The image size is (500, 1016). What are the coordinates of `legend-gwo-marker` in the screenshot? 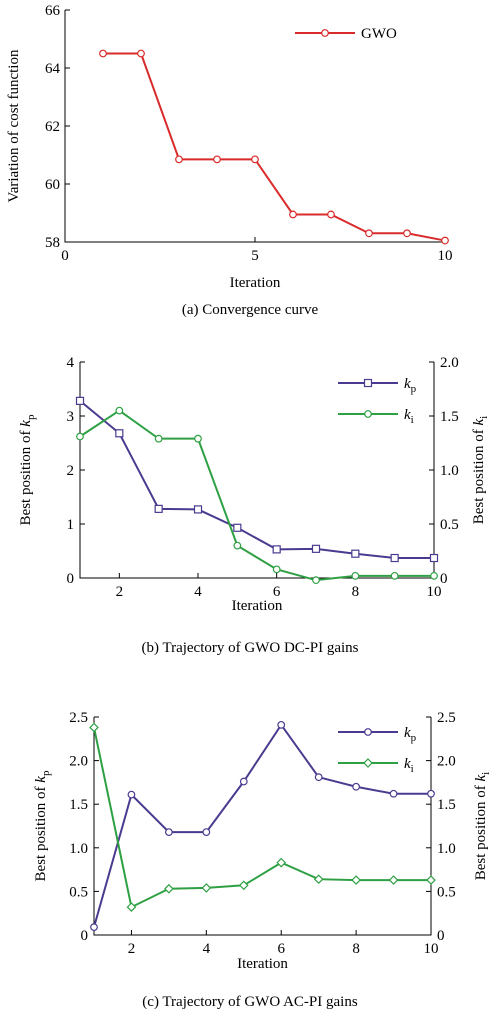 It's located at (325, 33).